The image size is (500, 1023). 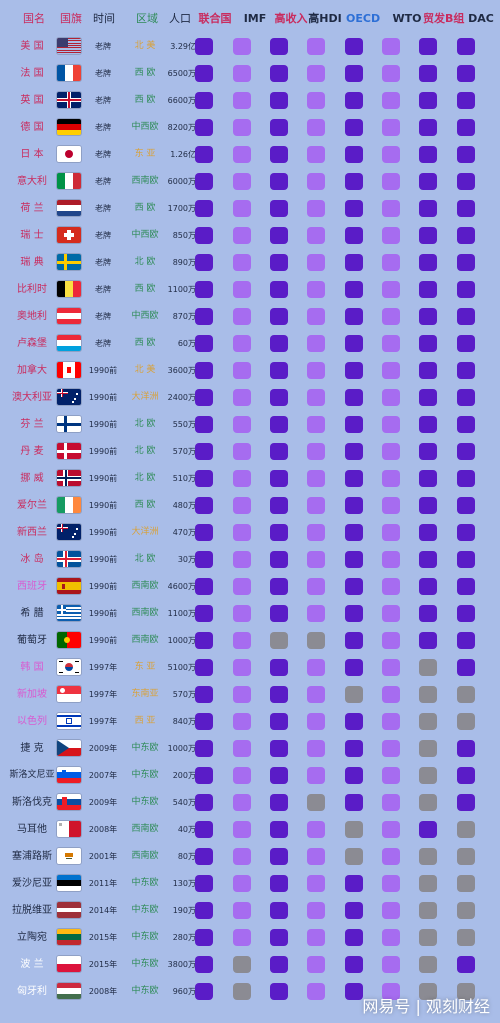 I want to click on country-name: 捷 克, so click(x=32, y=748).